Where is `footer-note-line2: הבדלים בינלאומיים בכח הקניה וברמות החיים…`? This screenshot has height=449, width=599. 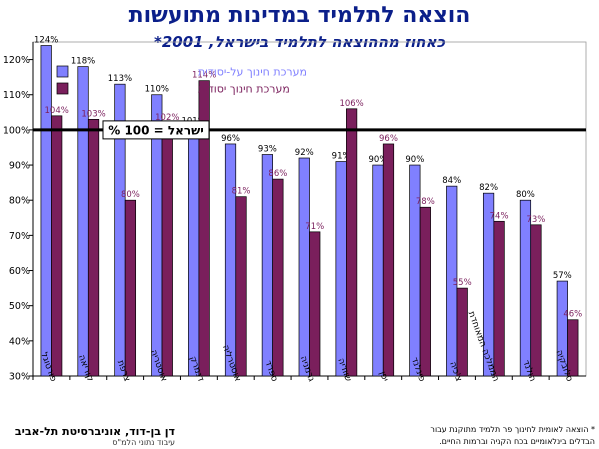
footer-note-line2: הבדלים בינלאומיים בכח הקניה וברמות החיים… is located at coordinates (517, 441).